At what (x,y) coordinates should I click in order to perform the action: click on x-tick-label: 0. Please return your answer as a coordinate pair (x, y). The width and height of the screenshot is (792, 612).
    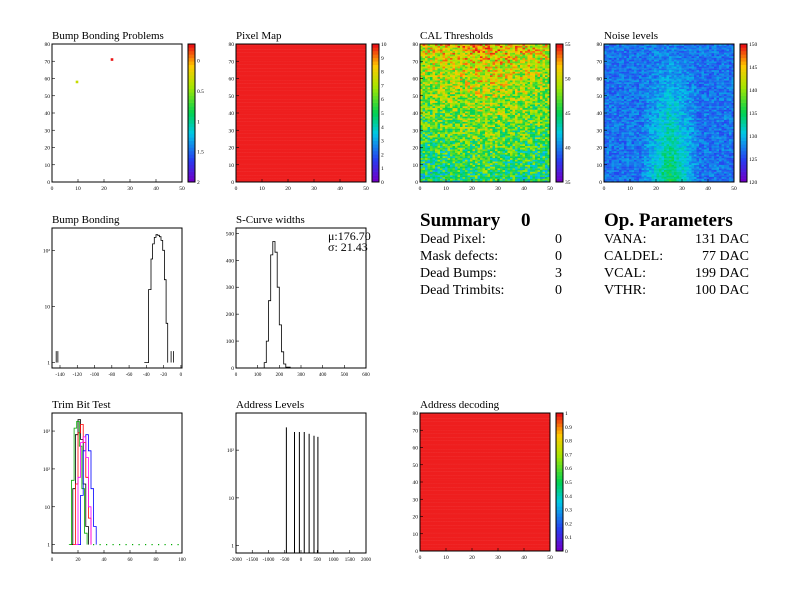
    Looking at the image, I should click on (52, 189).